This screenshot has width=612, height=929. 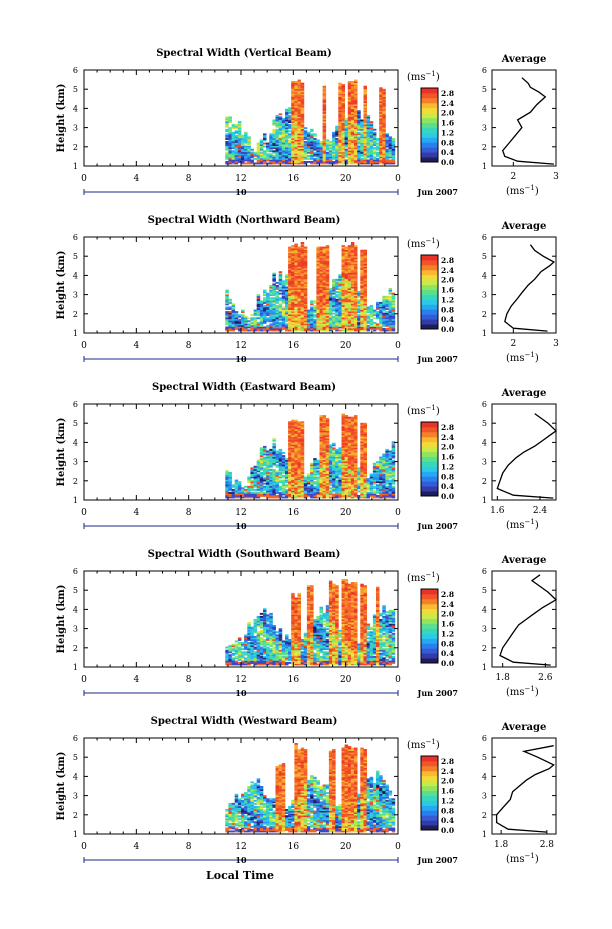 I want to click on y-tick-label: 2, so click(x=75, y=314).